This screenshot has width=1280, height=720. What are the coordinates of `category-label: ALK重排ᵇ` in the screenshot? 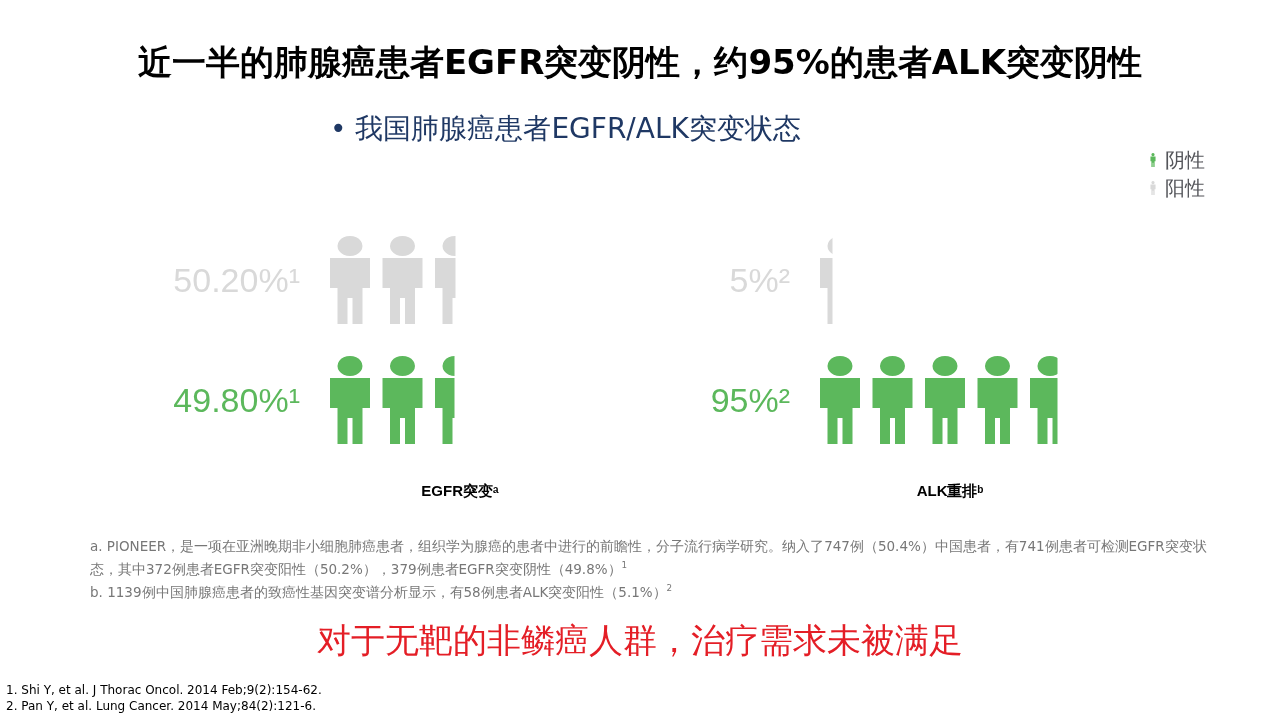 It's located at (950, 490).